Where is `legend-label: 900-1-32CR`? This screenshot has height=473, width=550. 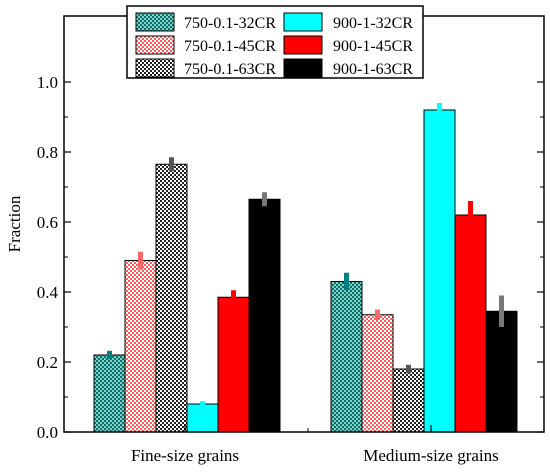
legend-label: 900-1-32CR is located at coordinates (373, 23).